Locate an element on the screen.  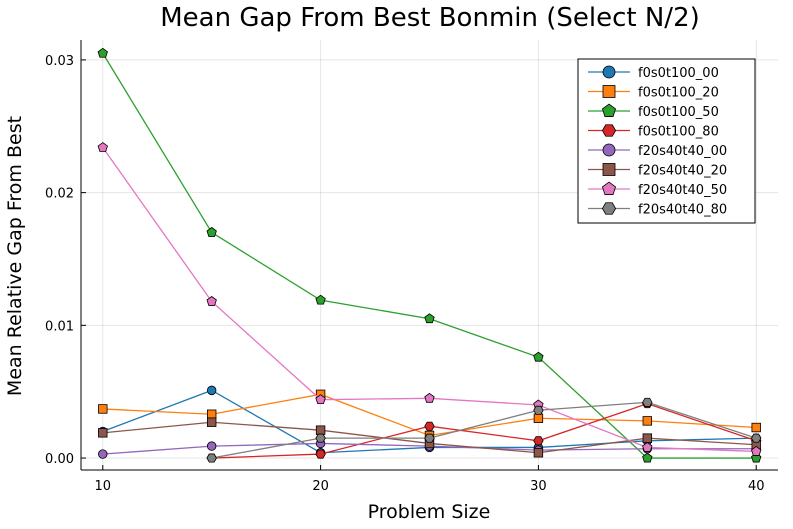
legend-label: f20s40t40_20 is located at coordinates (682, 171).